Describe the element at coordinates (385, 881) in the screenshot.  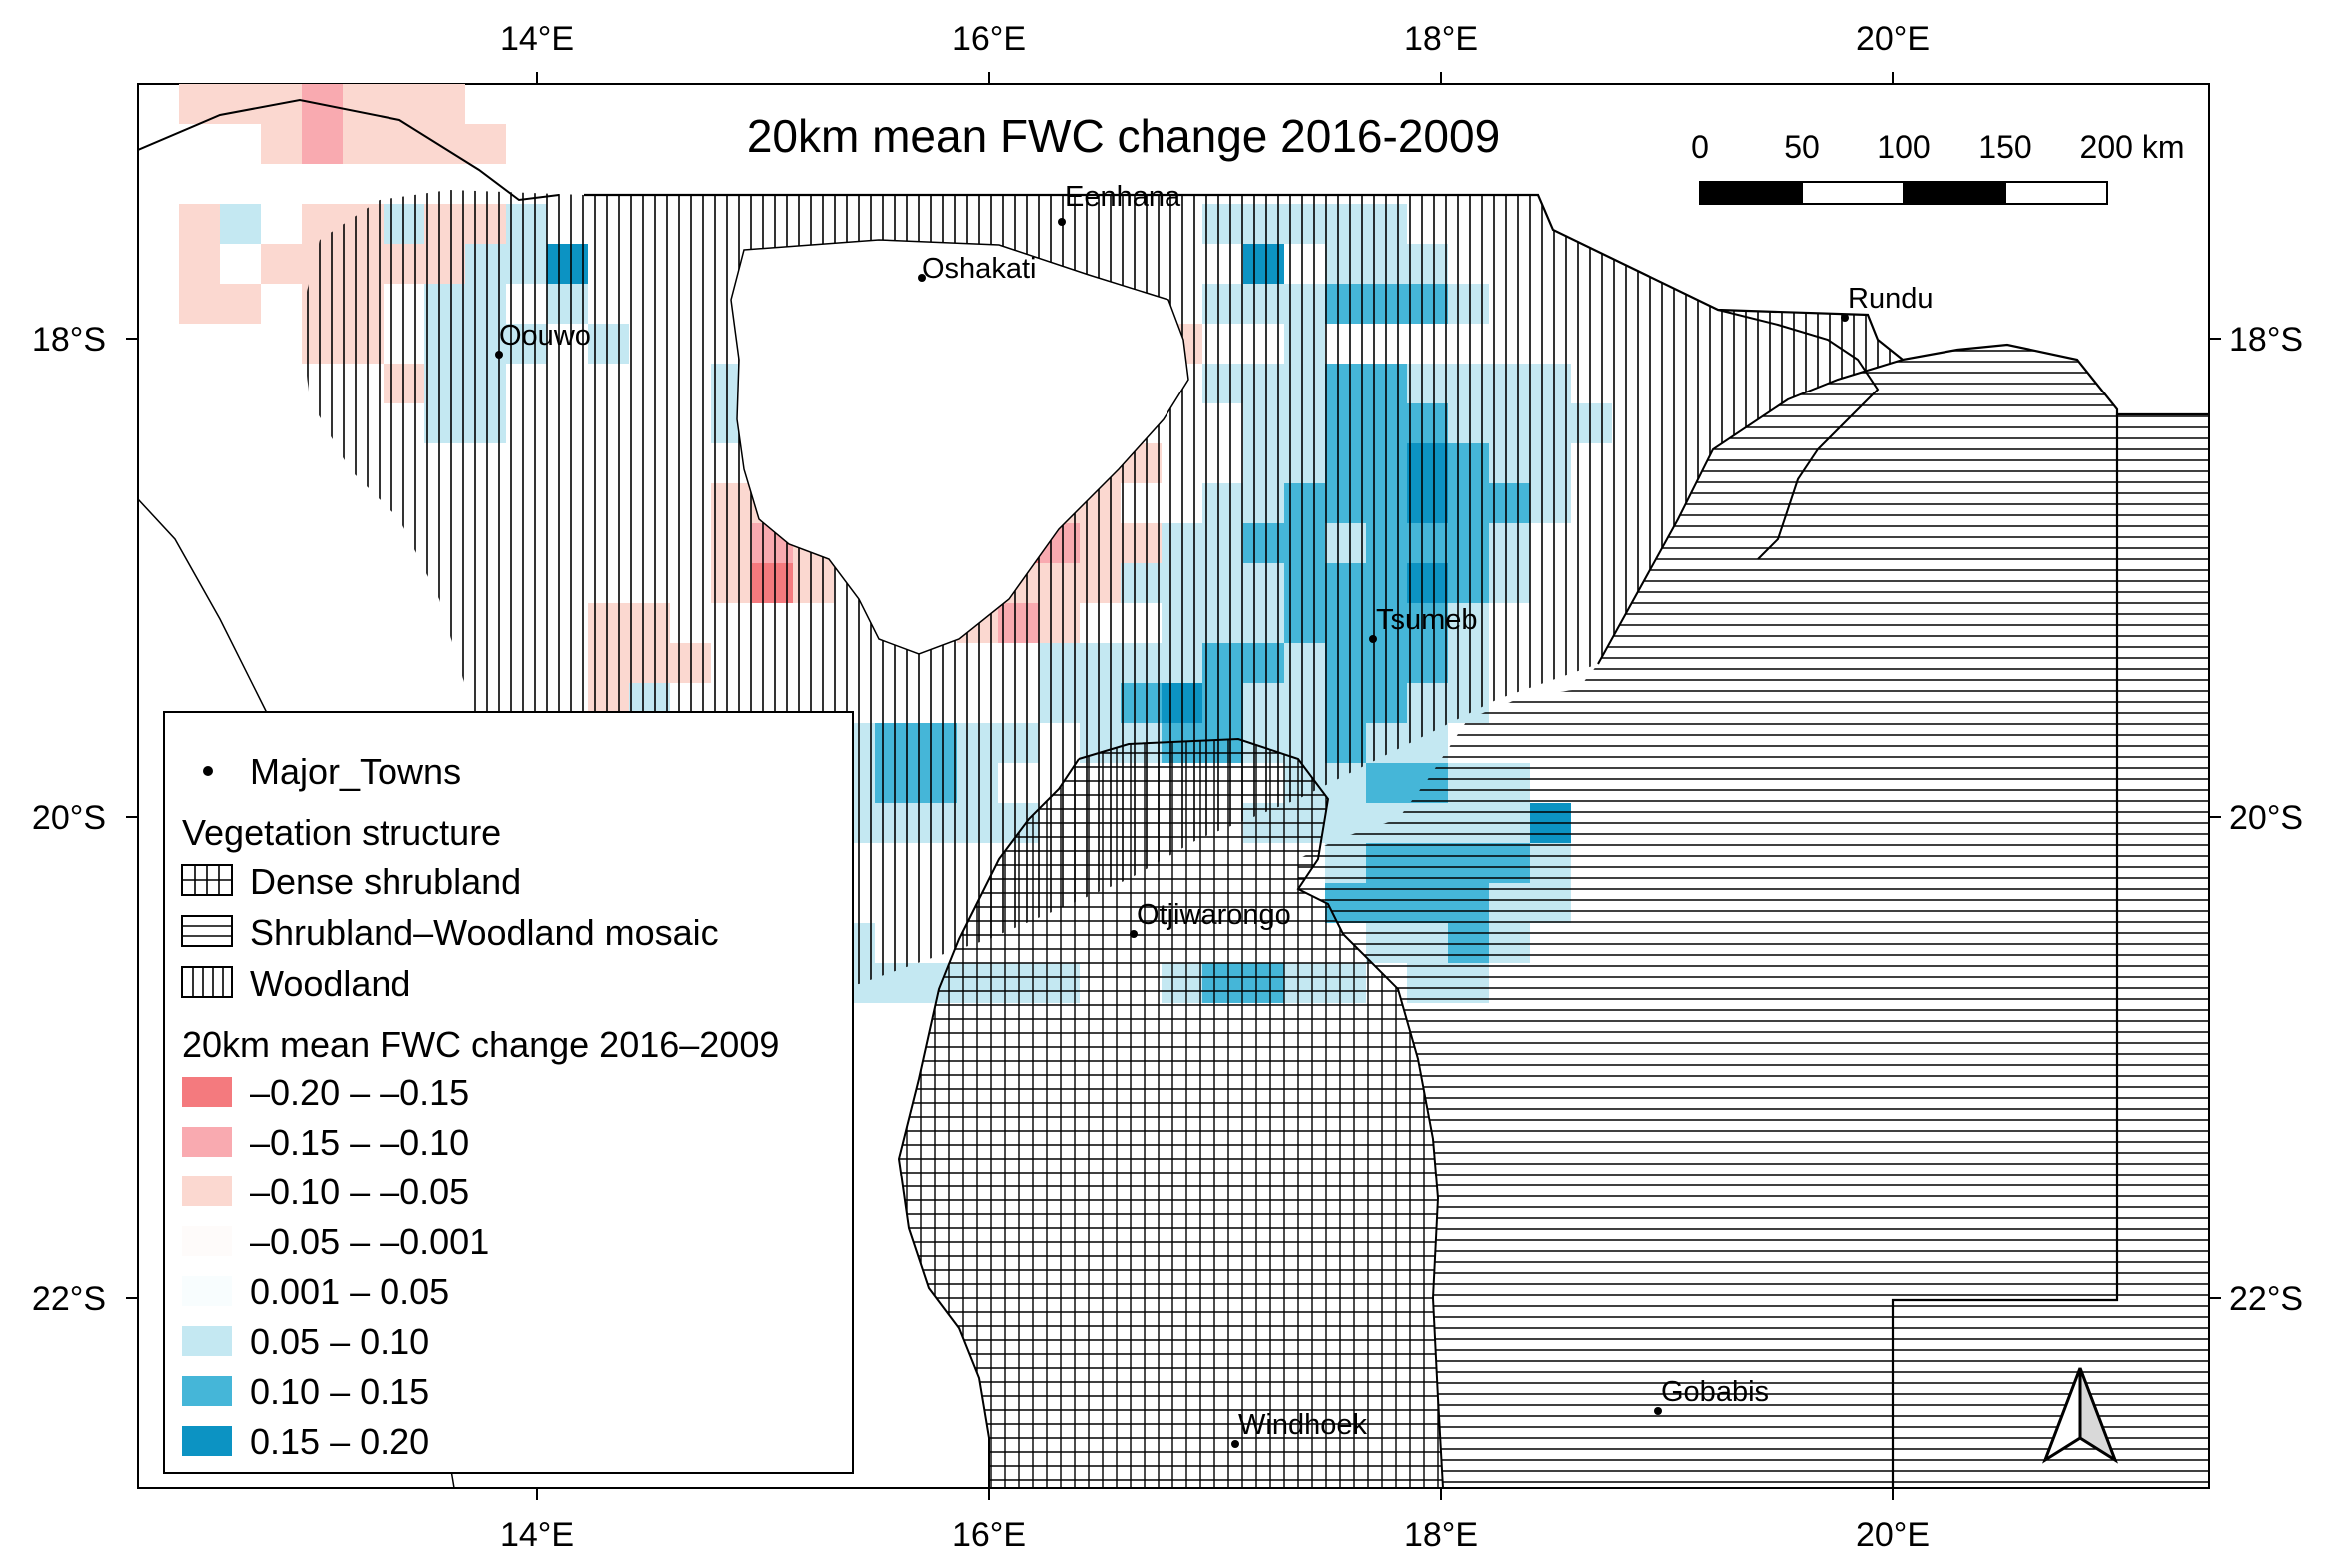
I see `legend-veg-item: Dense shrubland` at that location.